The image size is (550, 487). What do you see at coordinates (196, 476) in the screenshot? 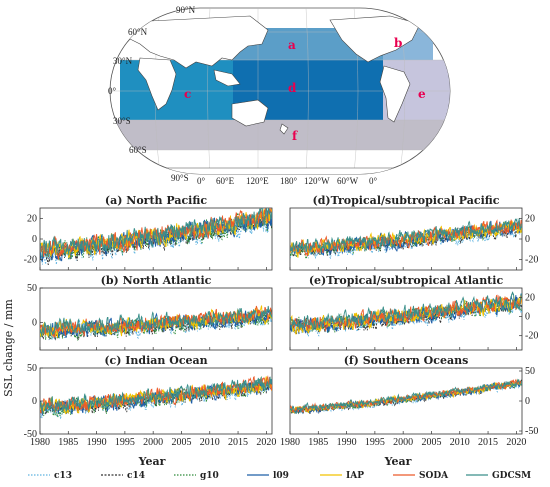
I see `legend-item-g10: g10` at bounding box center [196, 476].